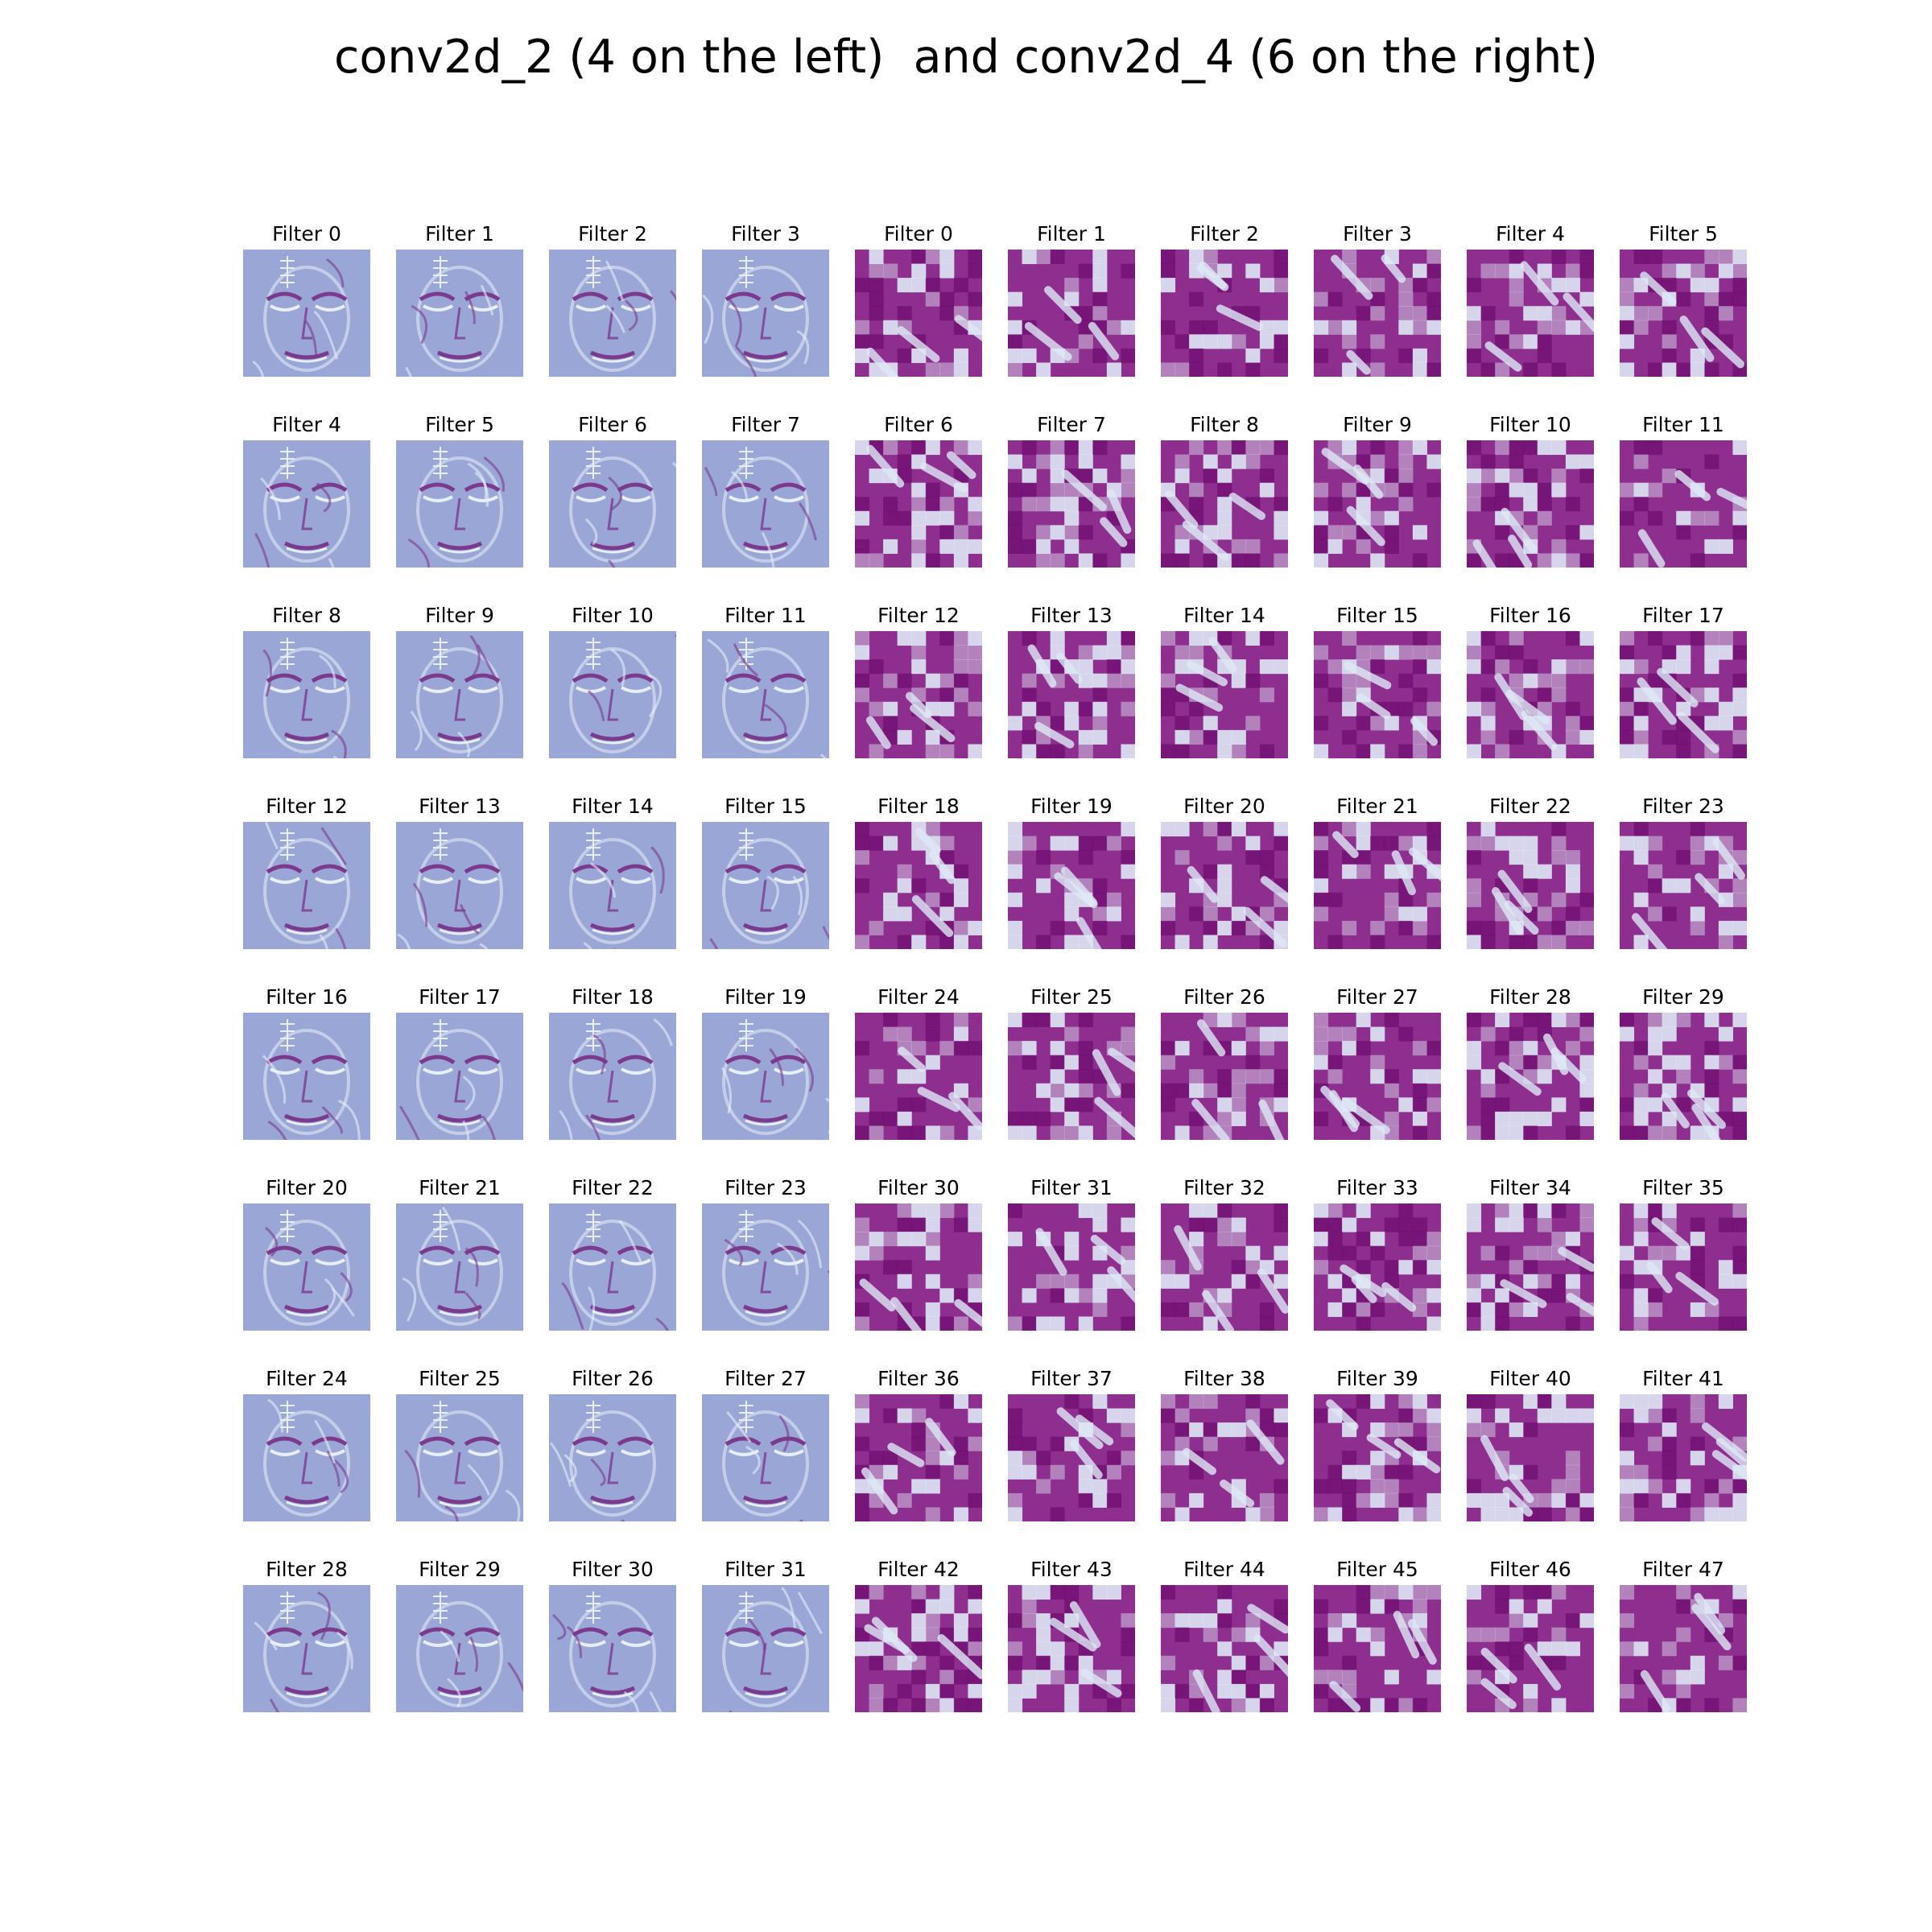 This screenshot has height=1932, width=1932. What do you see at coordinates (612, 872) in the screenshot?
I see `left-filter-cell-14: Filter 14` at bounding box center [612, 872].